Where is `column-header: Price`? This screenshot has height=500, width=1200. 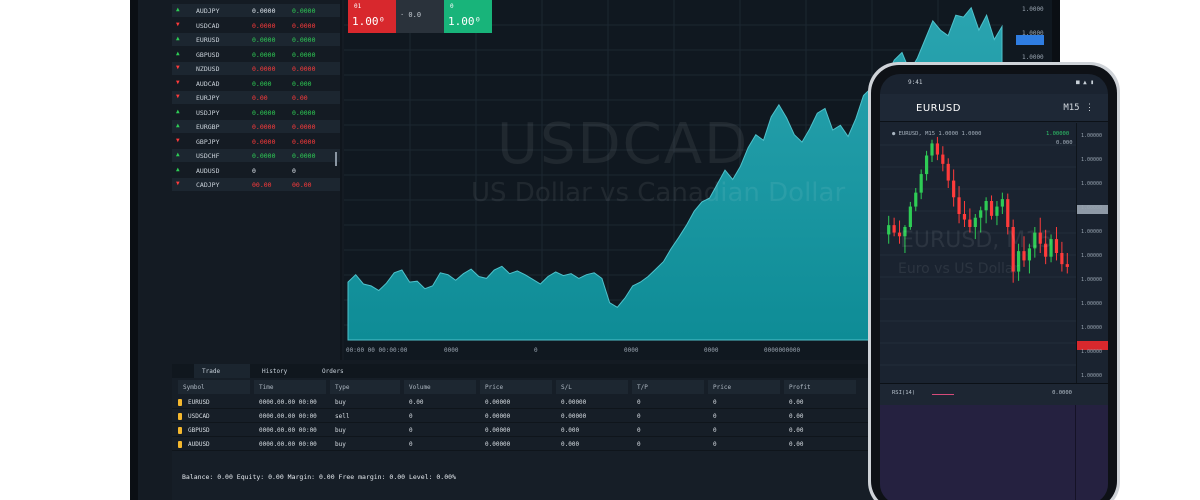
column-header: Price is located at coordinates (744, 387).